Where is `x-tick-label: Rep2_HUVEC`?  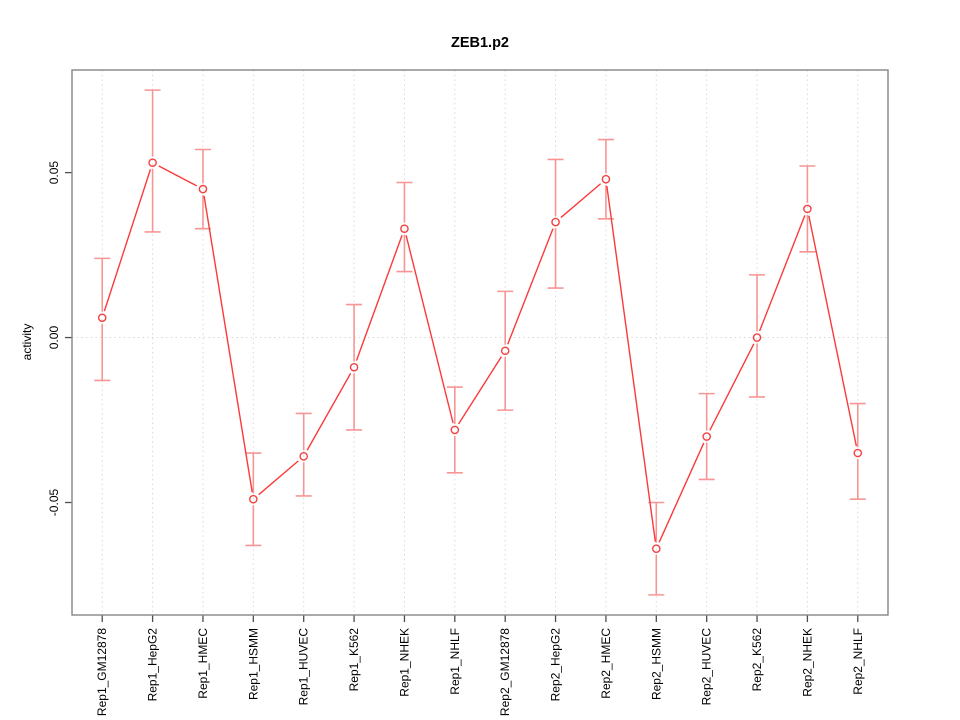
x-tick-label: Rep2_HUVEC is located at coordinates (707, 667).